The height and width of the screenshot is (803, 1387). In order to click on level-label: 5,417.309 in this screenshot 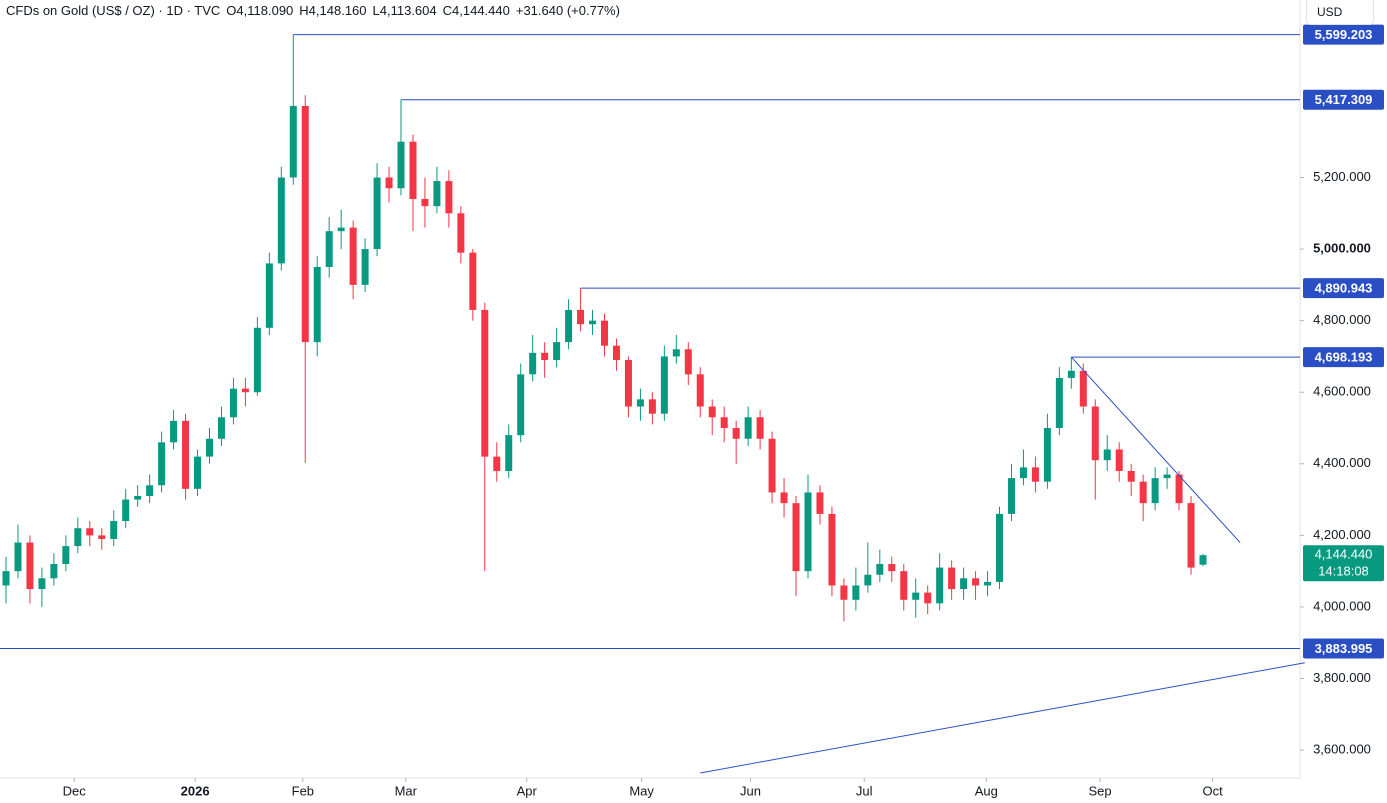, I will do `click(1344, 99)`.